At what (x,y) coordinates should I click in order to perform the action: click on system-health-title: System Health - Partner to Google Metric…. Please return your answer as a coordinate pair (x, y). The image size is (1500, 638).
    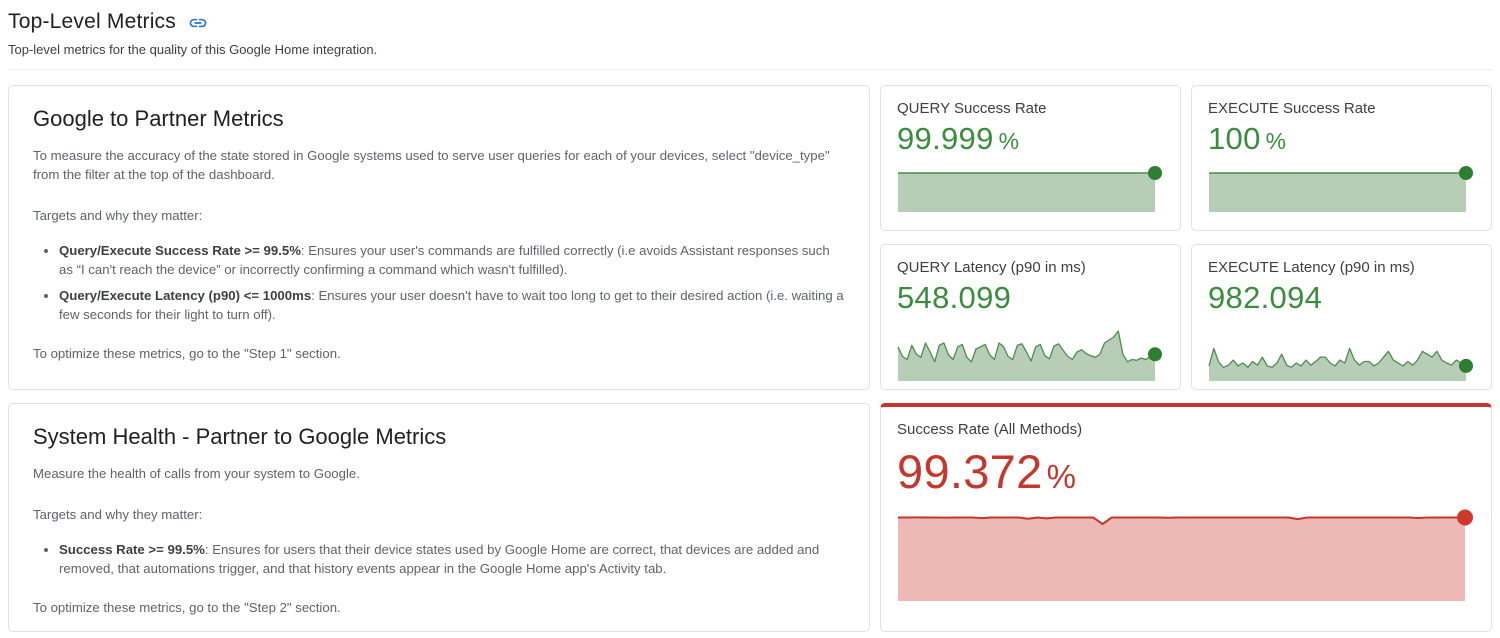
    Looking at the image, I should click on (240, 436).